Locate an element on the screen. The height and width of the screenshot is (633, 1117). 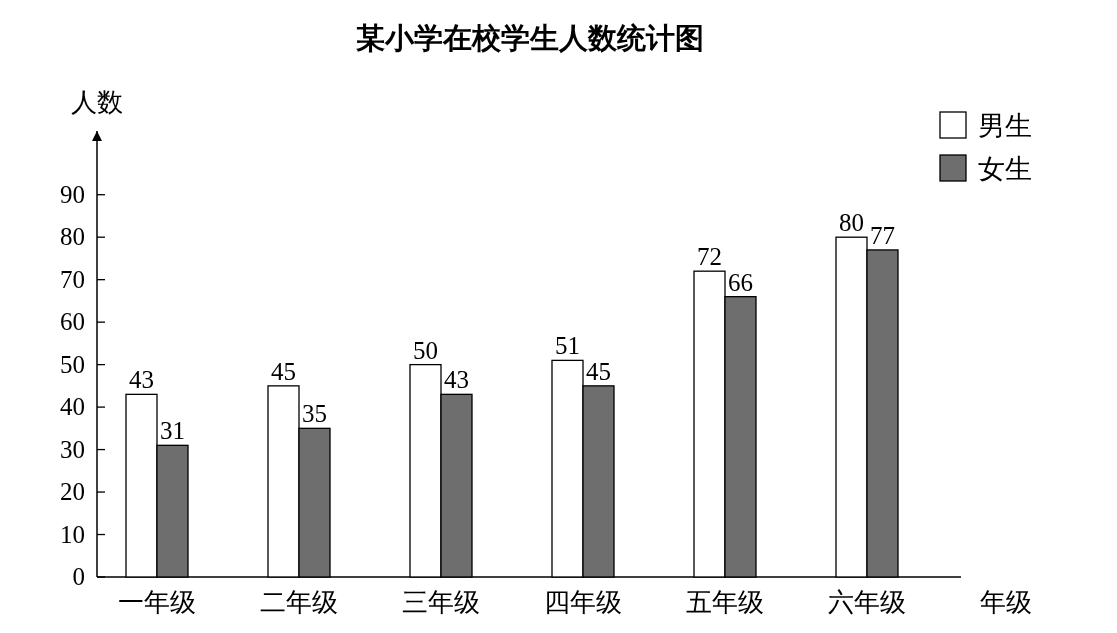
y-tick-label: 30 is located at coordinates (72, 449).